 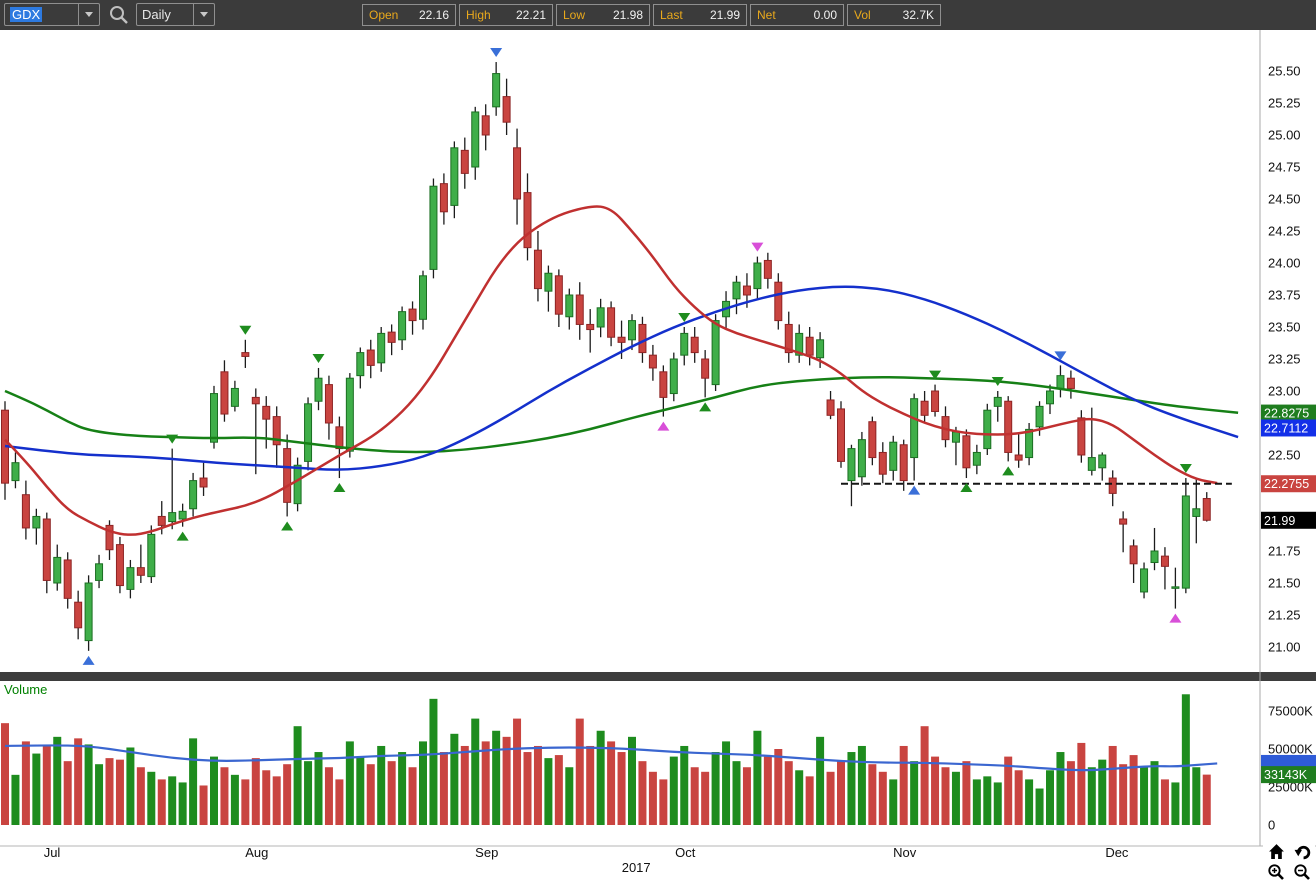 I want to click on year-label: 2017, so click(x=636, y=867).